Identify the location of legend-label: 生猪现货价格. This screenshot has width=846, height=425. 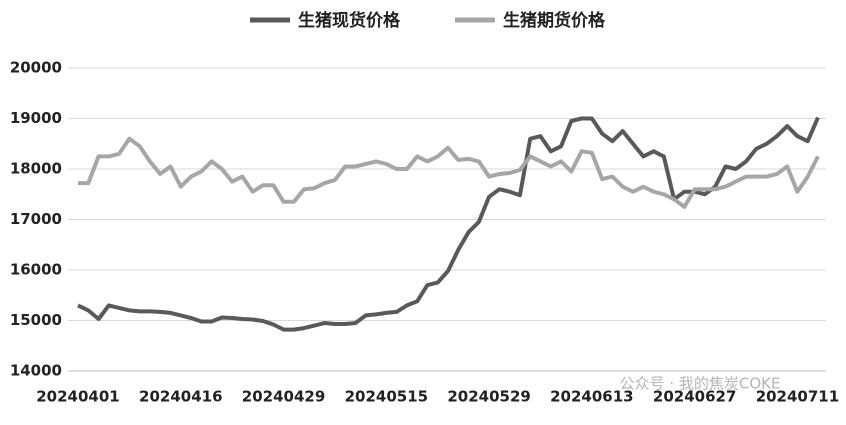
(349, 20).